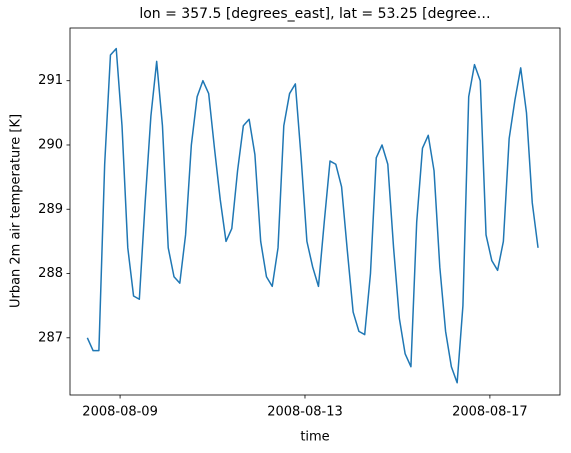 This screenshot has height=453, width=571. What do you see at coordinates (50, 144) in the screenshot?
I see `y-tick-label: 290` at bounding box center [50, 144].